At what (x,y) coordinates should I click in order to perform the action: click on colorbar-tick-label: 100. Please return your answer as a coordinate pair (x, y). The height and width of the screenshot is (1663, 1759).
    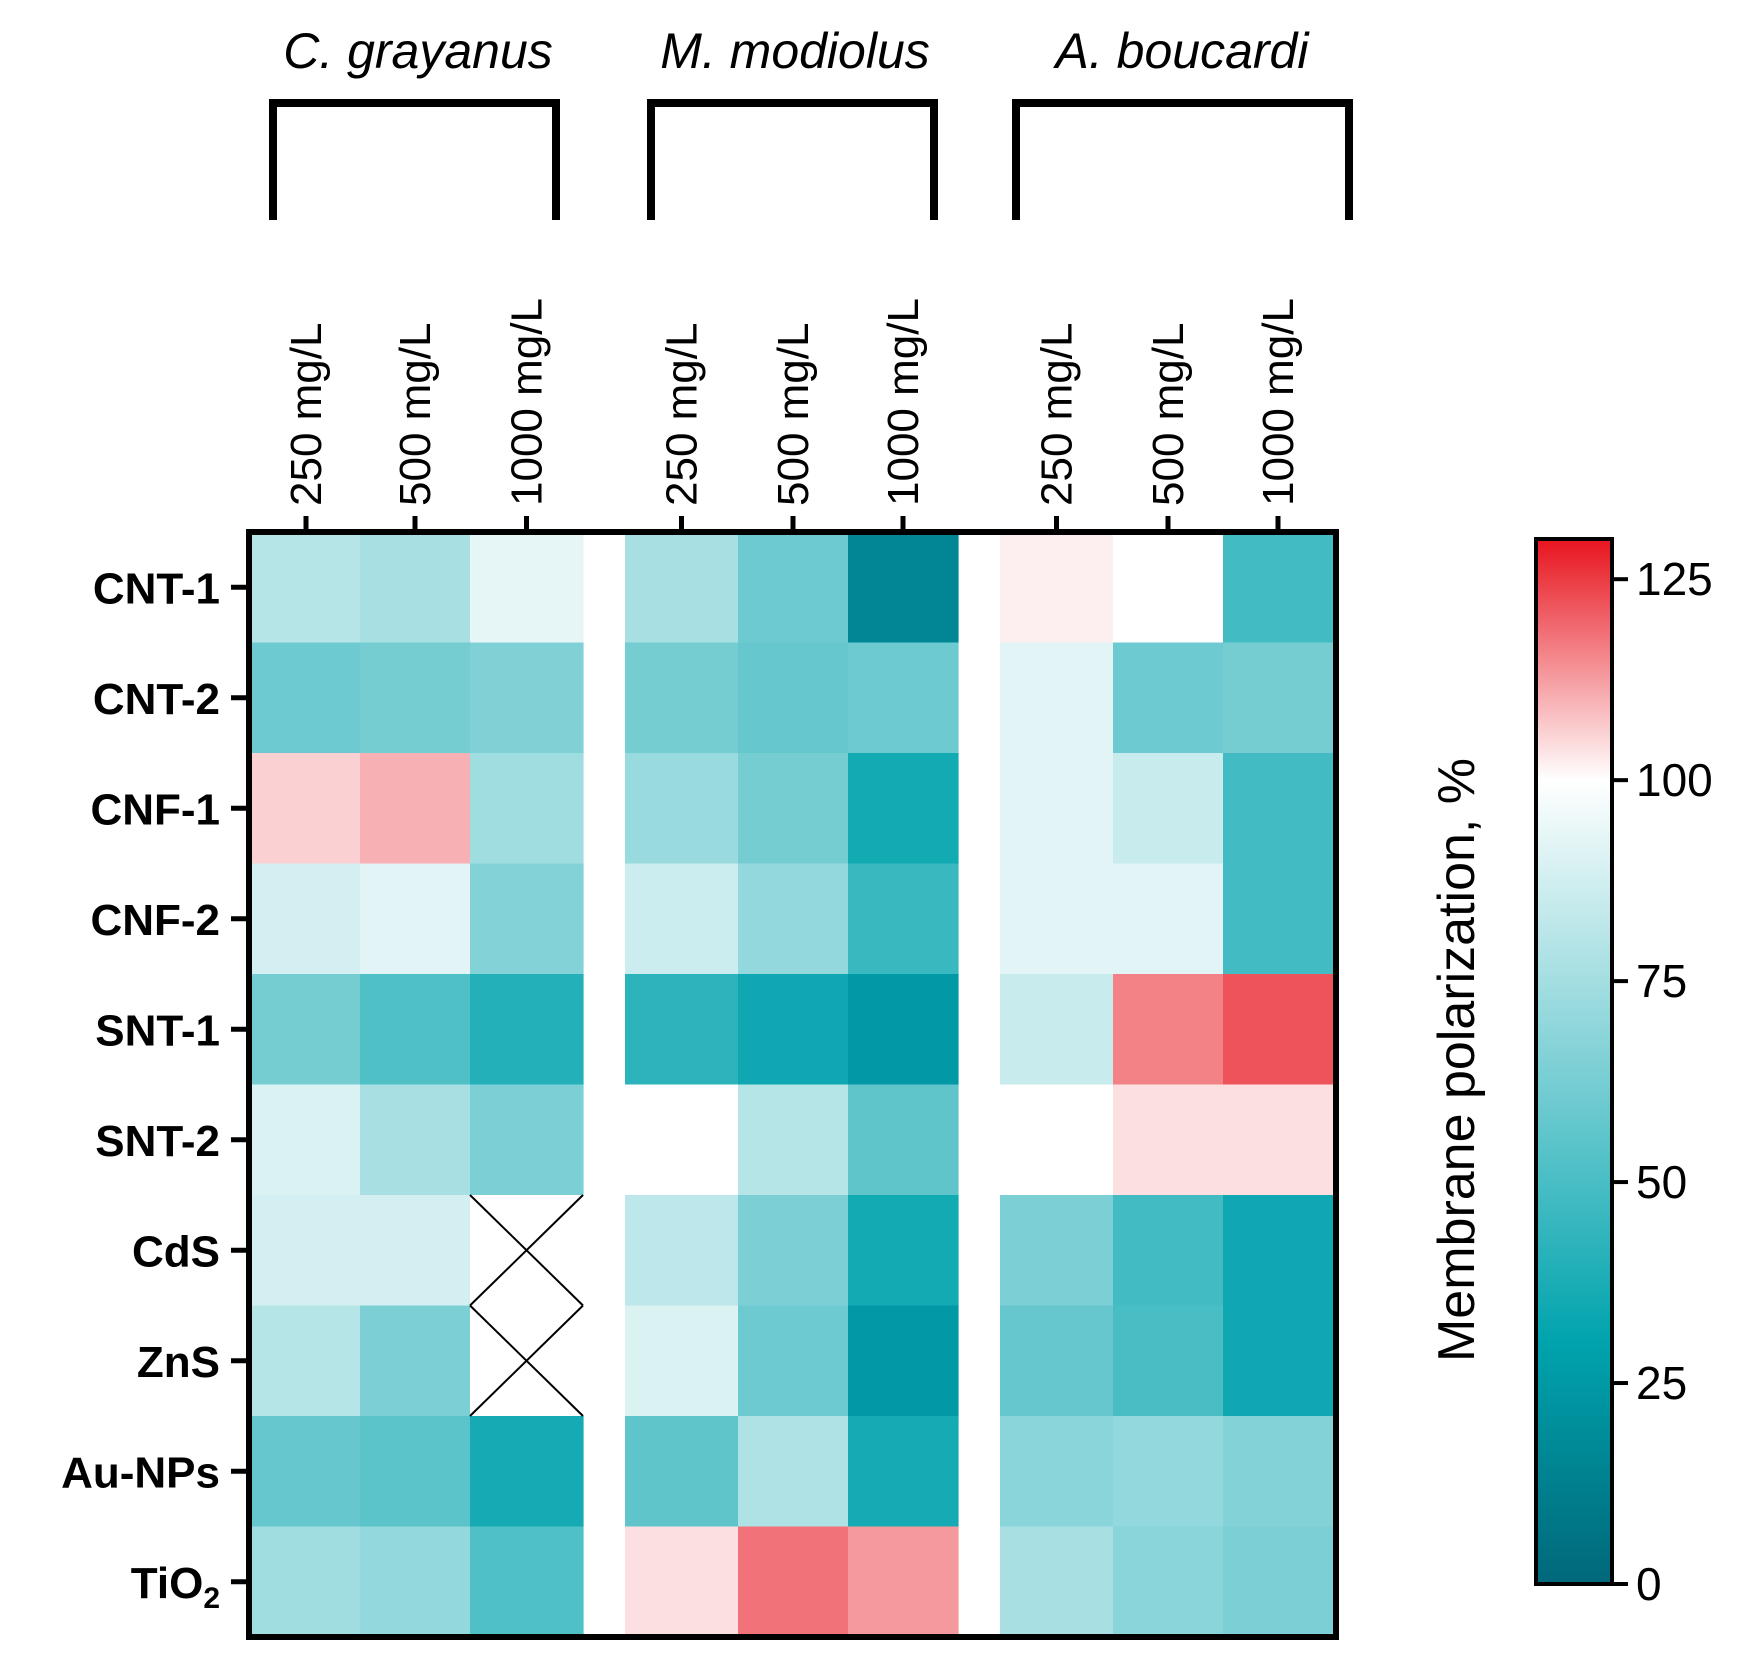
    Looking at the image, I should click on (1674, 780).